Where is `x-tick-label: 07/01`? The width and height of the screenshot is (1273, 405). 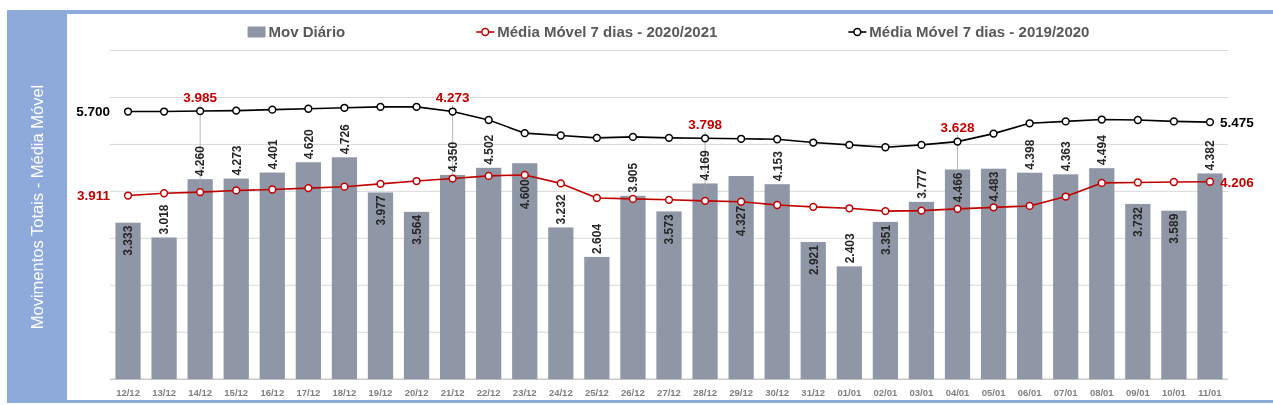
x-tick-label: 07/01 is located at coordinates (1066, 393).